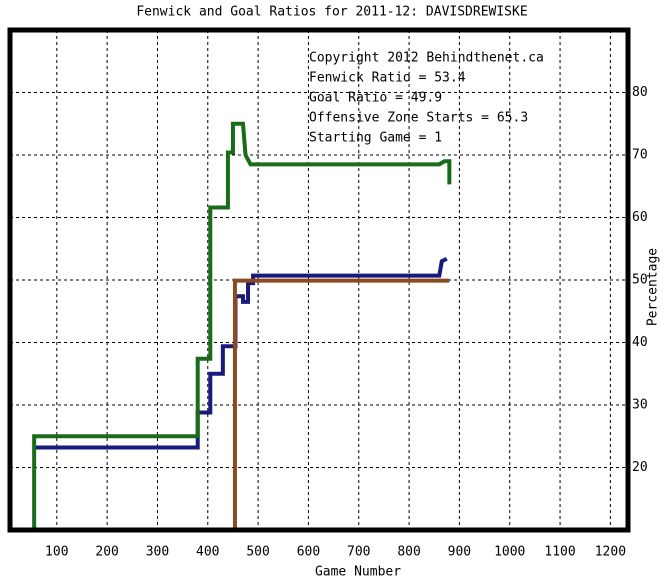 This screenshot has height=580, width=665. Describe the element at coordinates (358, 552) in the screenshot. I see `x-tick-label: 700` at that location.